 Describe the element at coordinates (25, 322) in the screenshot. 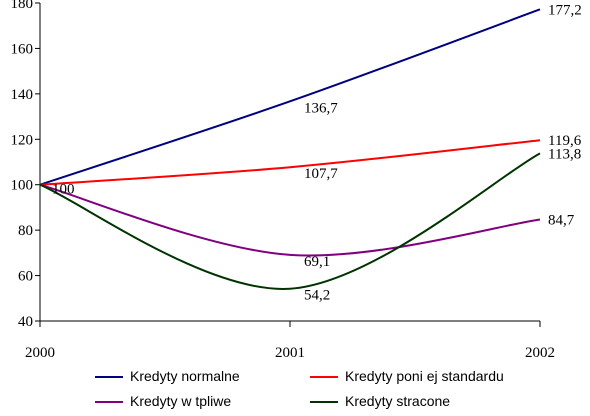

I see `y-tick-label: 40` at that location.